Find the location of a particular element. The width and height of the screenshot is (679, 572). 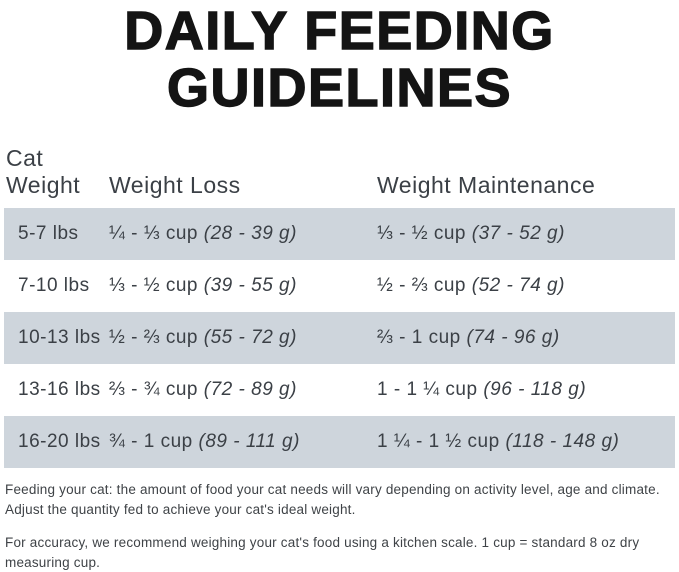

weight-maintenance-cell: ⅓ - ½ cup (37 - 52 g) is located at coordinates (523, 234).